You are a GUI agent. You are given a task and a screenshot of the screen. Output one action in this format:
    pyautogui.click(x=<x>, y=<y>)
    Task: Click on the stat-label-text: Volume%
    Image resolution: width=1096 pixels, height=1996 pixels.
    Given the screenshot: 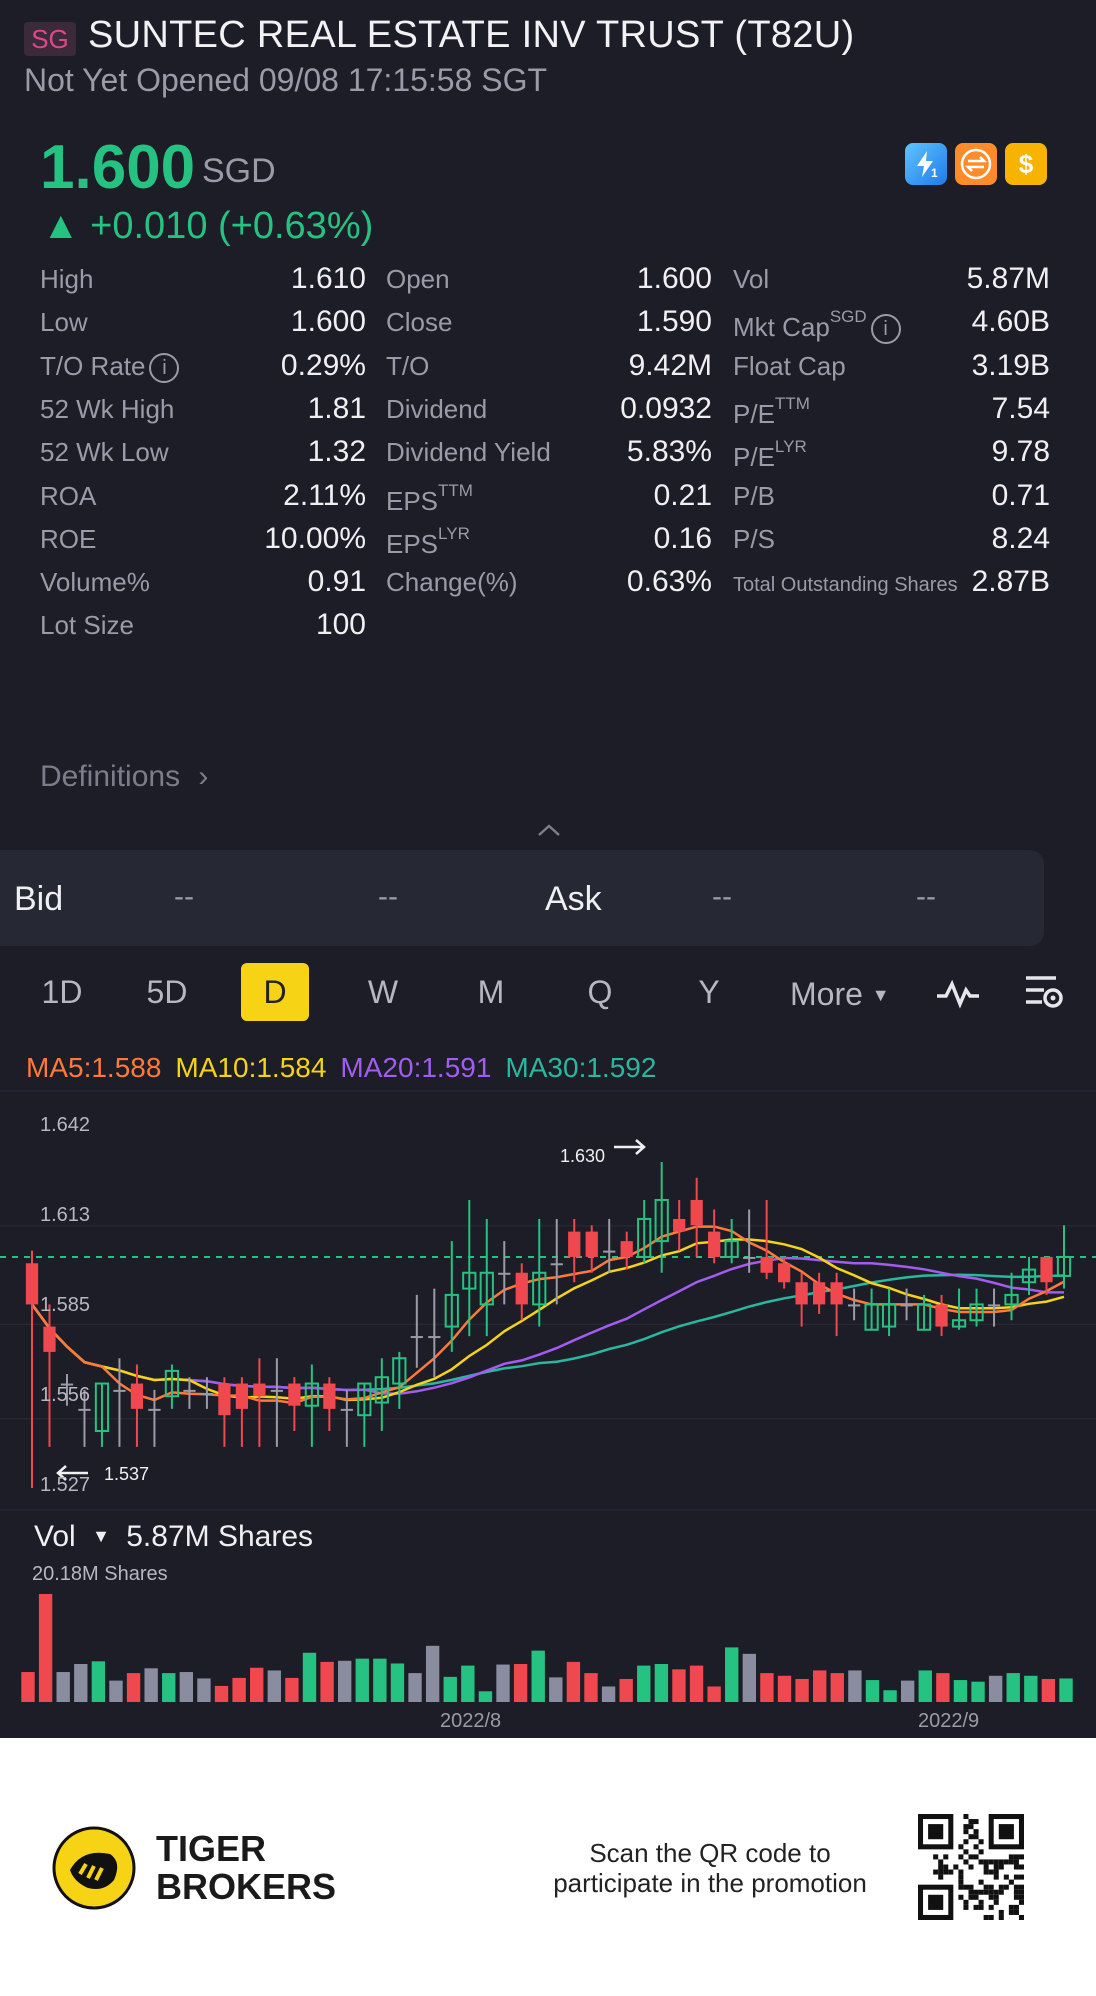 What is the action you would take?
    pyautogui.click(x=95, y=582)
    